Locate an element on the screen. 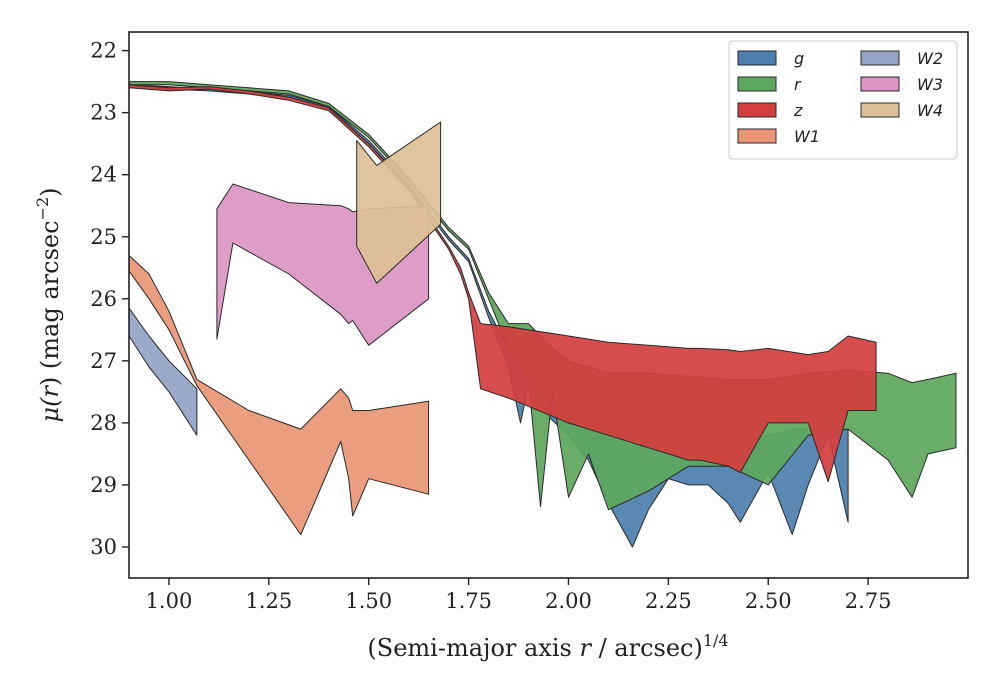  y-tick-label: 28 is located at coordinates (103, 423).